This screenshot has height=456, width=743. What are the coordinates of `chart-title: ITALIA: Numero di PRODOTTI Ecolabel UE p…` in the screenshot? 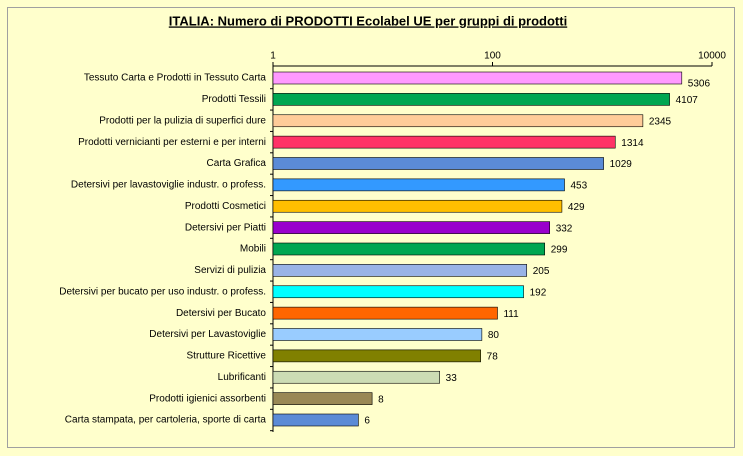 It's located at (368, 20).